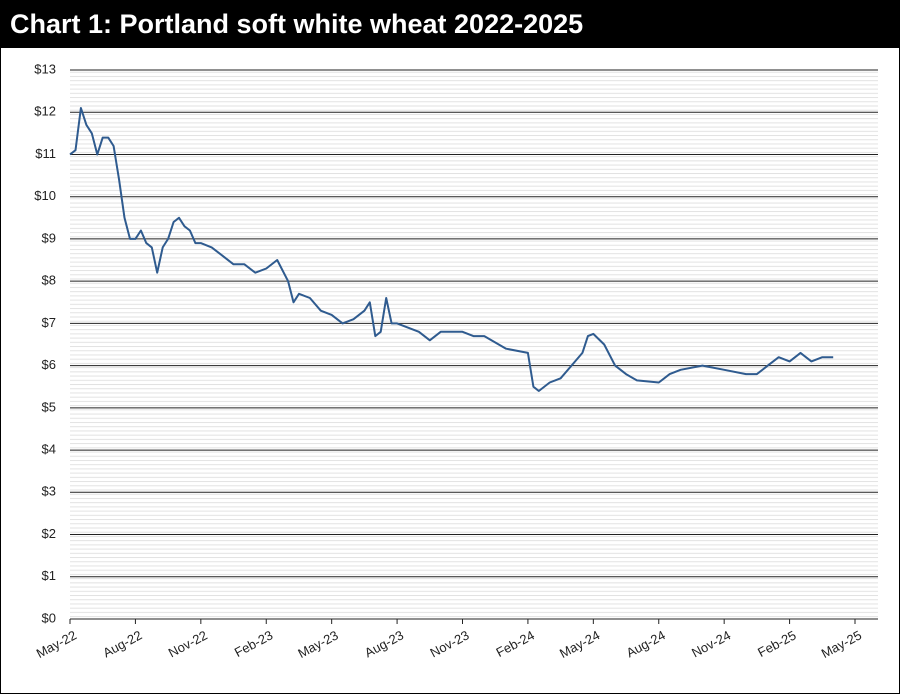 The width and height of the screenshot is (900, 694). Describe the element at coordinates (49, 237) in the screenshot. I see `y-tick-label: $9` at that location.